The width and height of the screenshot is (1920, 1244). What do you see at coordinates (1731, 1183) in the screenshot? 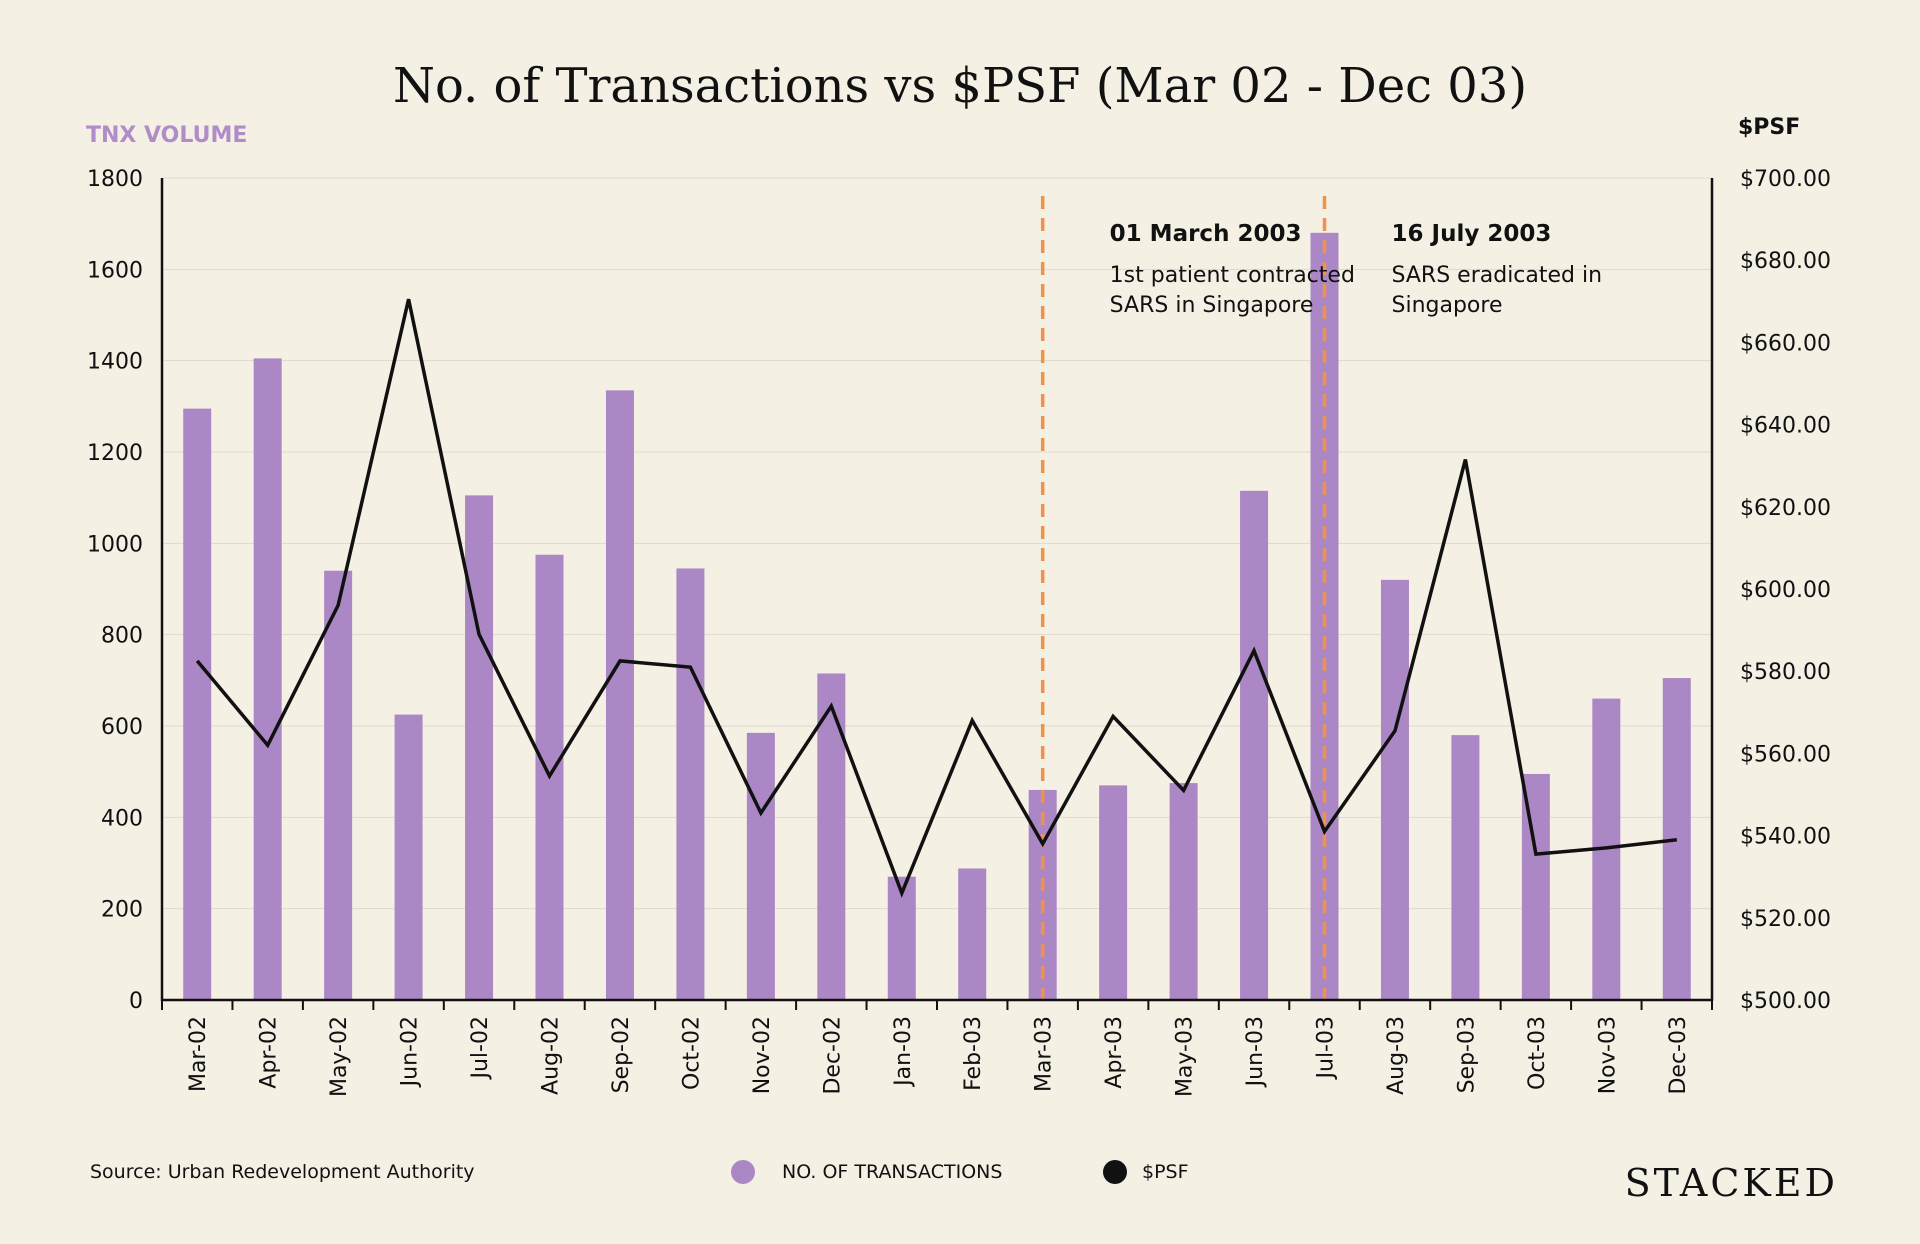
I see `brand-logo: STACKED` at bounding box center [1731, 1183].